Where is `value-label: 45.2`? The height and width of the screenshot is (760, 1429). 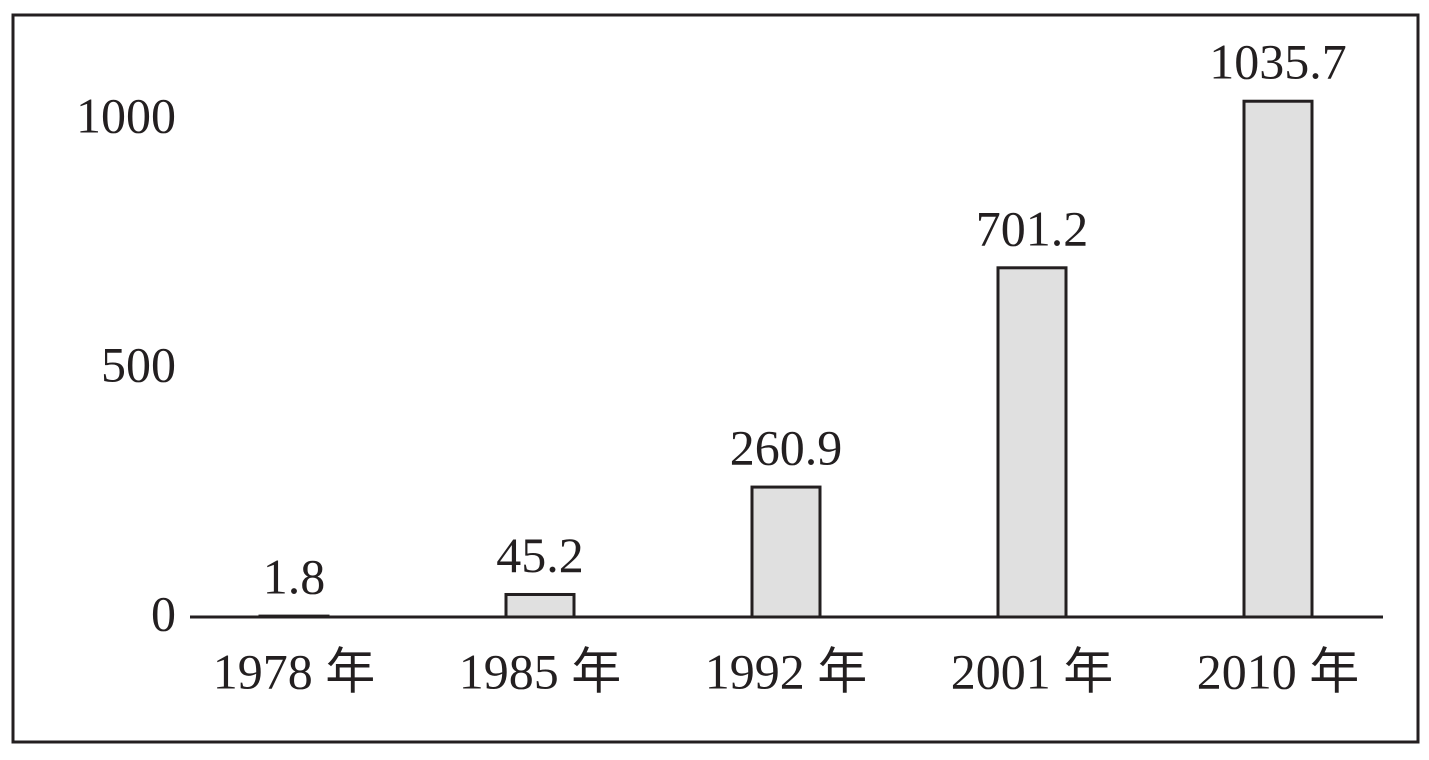 value-label: 45.2 is located at coordinates (540, 555).